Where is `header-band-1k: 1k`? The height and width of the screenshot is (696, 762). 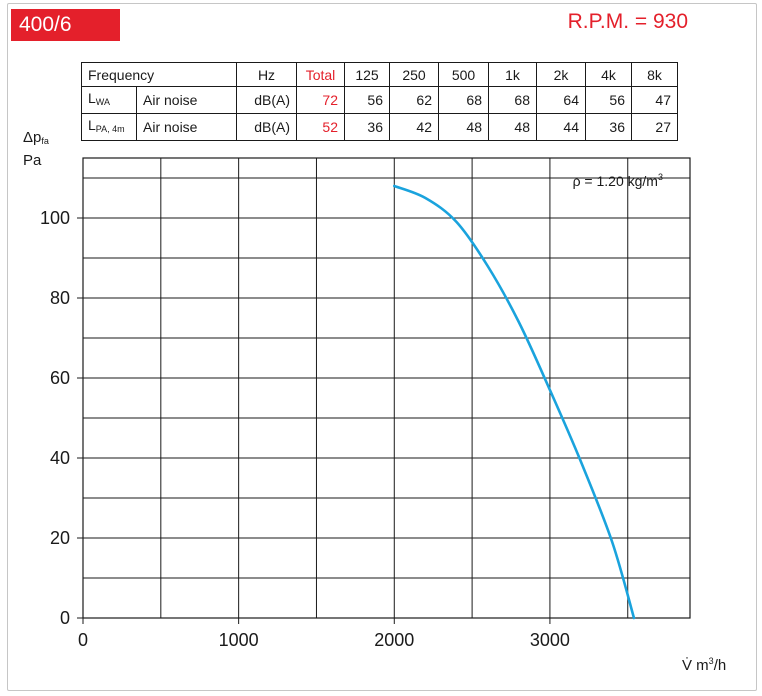
header-band-1k: 1k is located at coordinates (512, 74).